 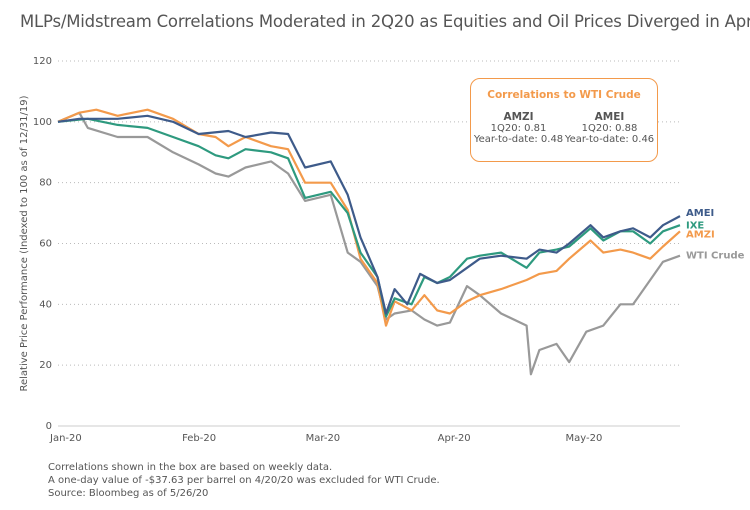 What do you see at coordinates (715, 256) in the screenshot?
I see `series-label: WTI Crude` at bounding box center [715, 256].